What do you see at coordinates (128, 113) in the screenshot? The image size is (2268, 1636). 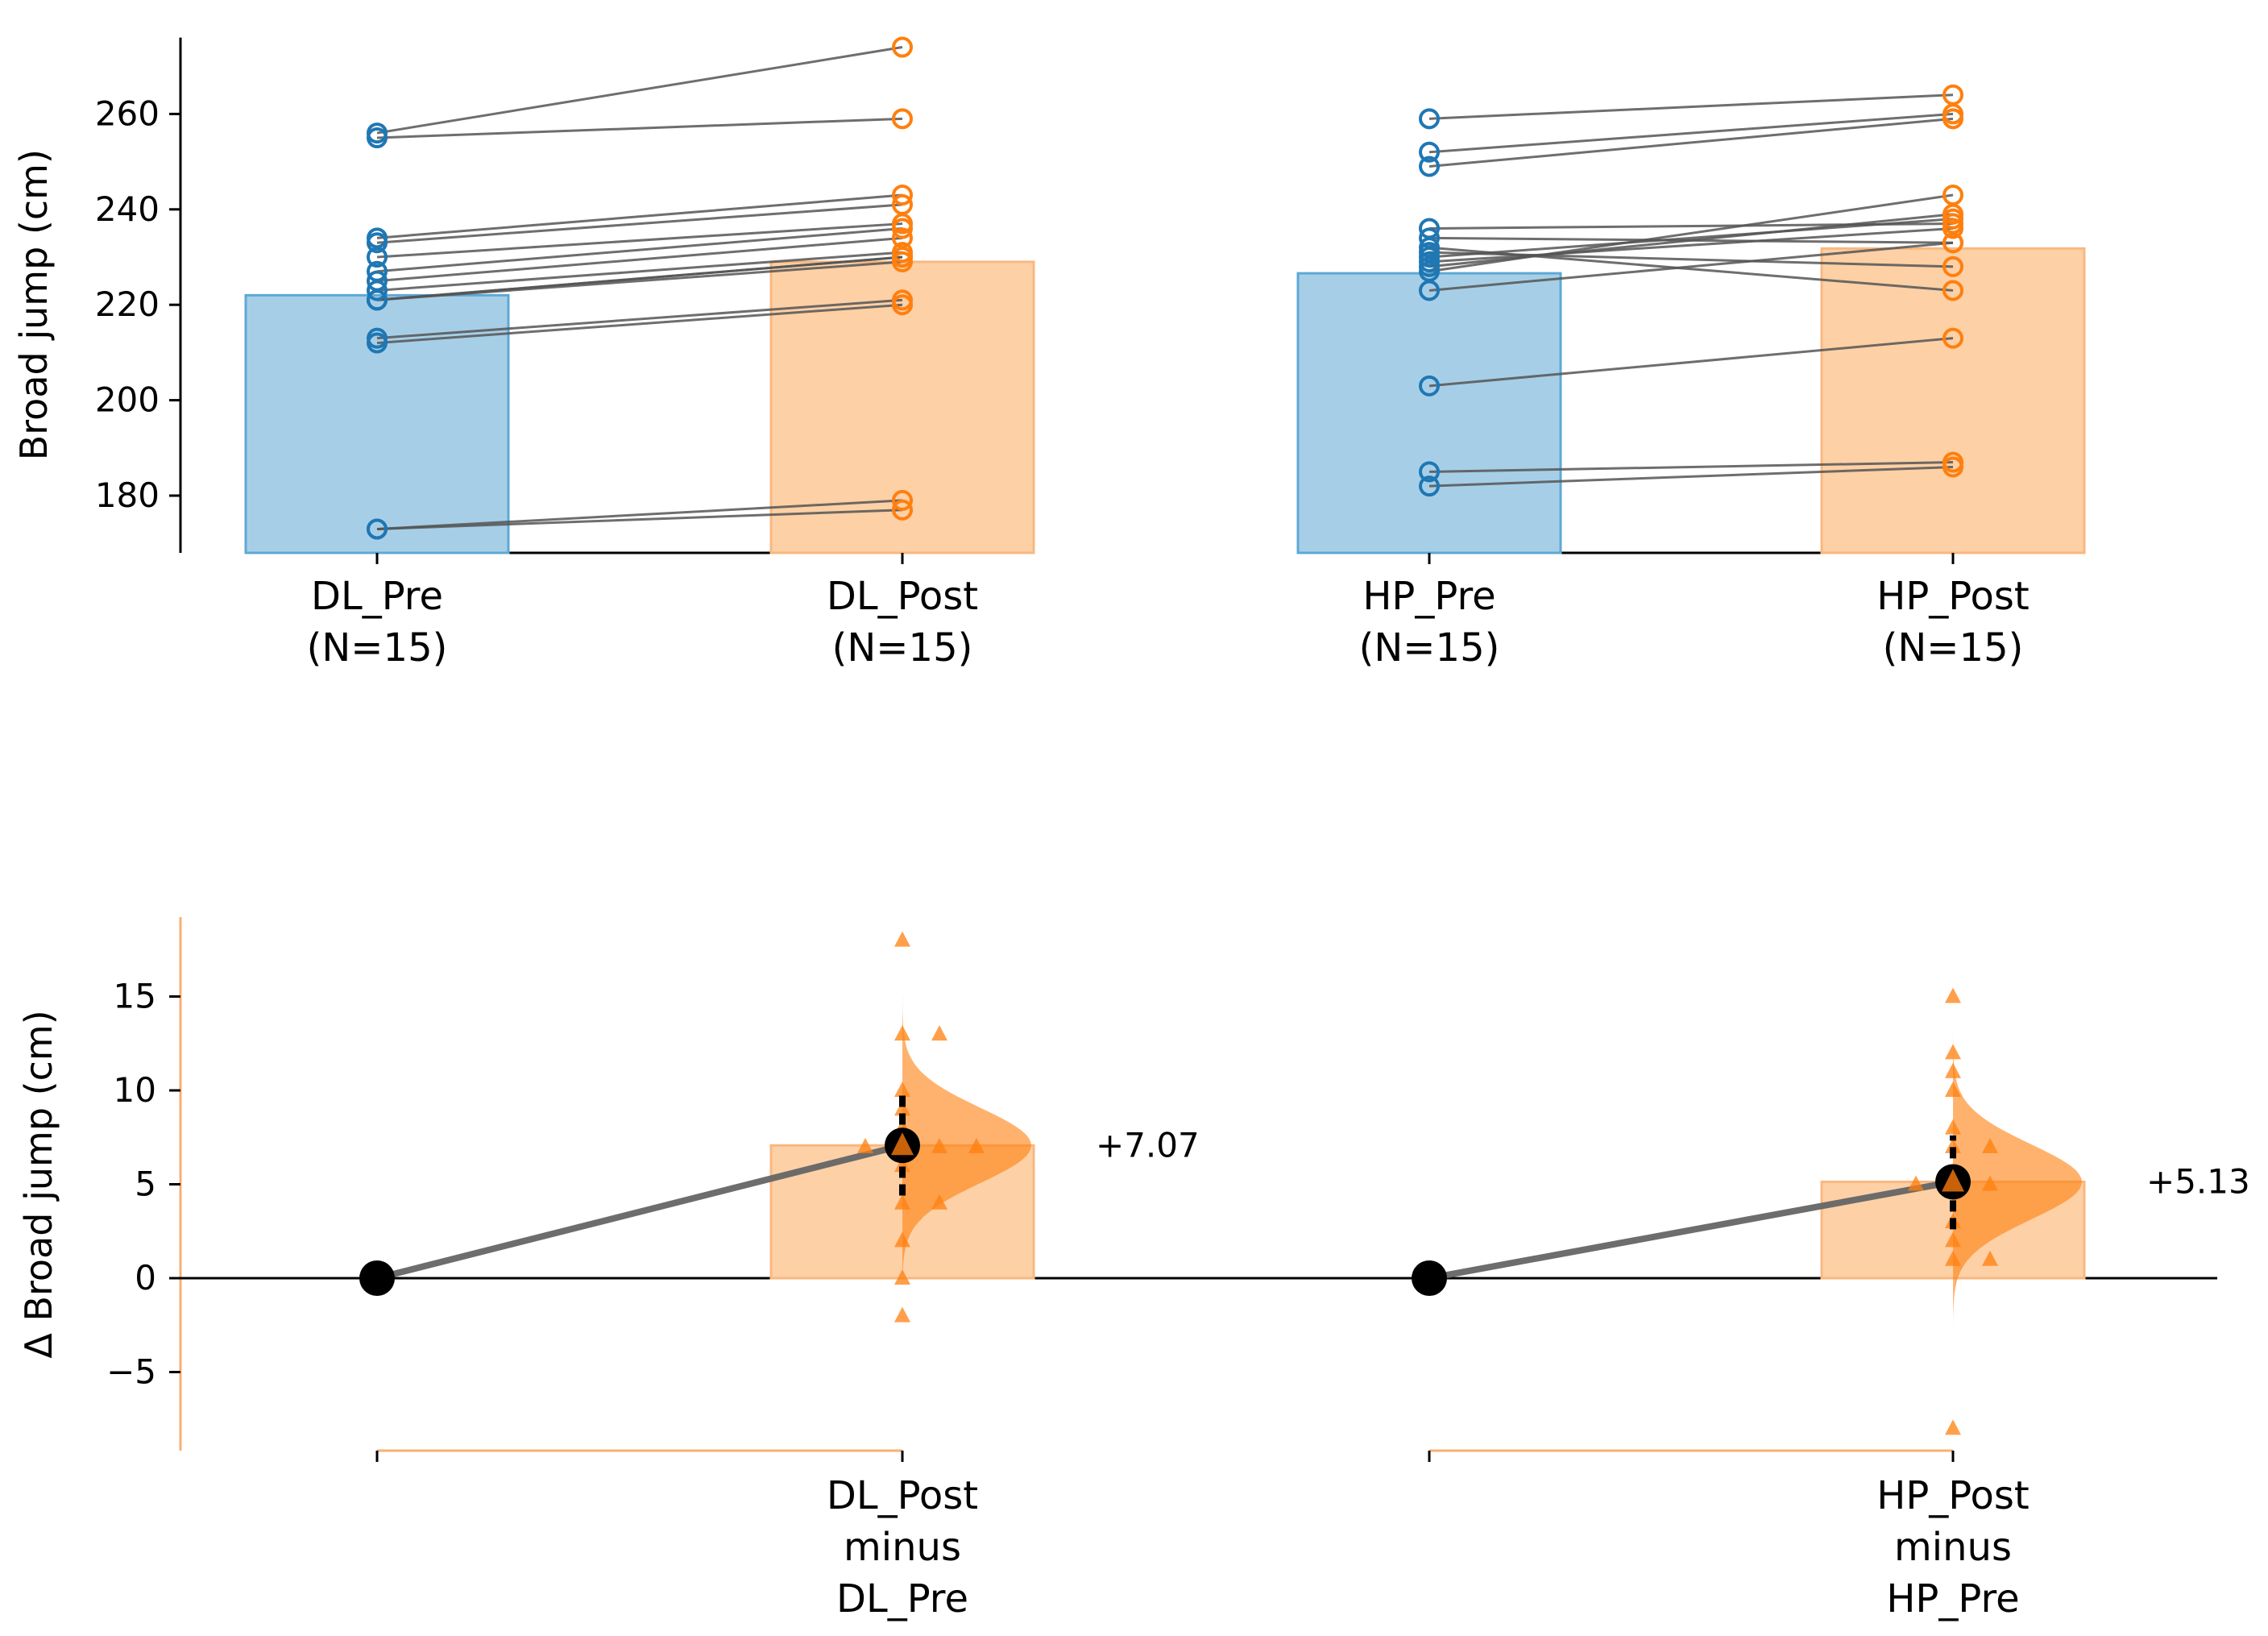 I see `y-tick-label: 260` at bounding box center [128, 113].